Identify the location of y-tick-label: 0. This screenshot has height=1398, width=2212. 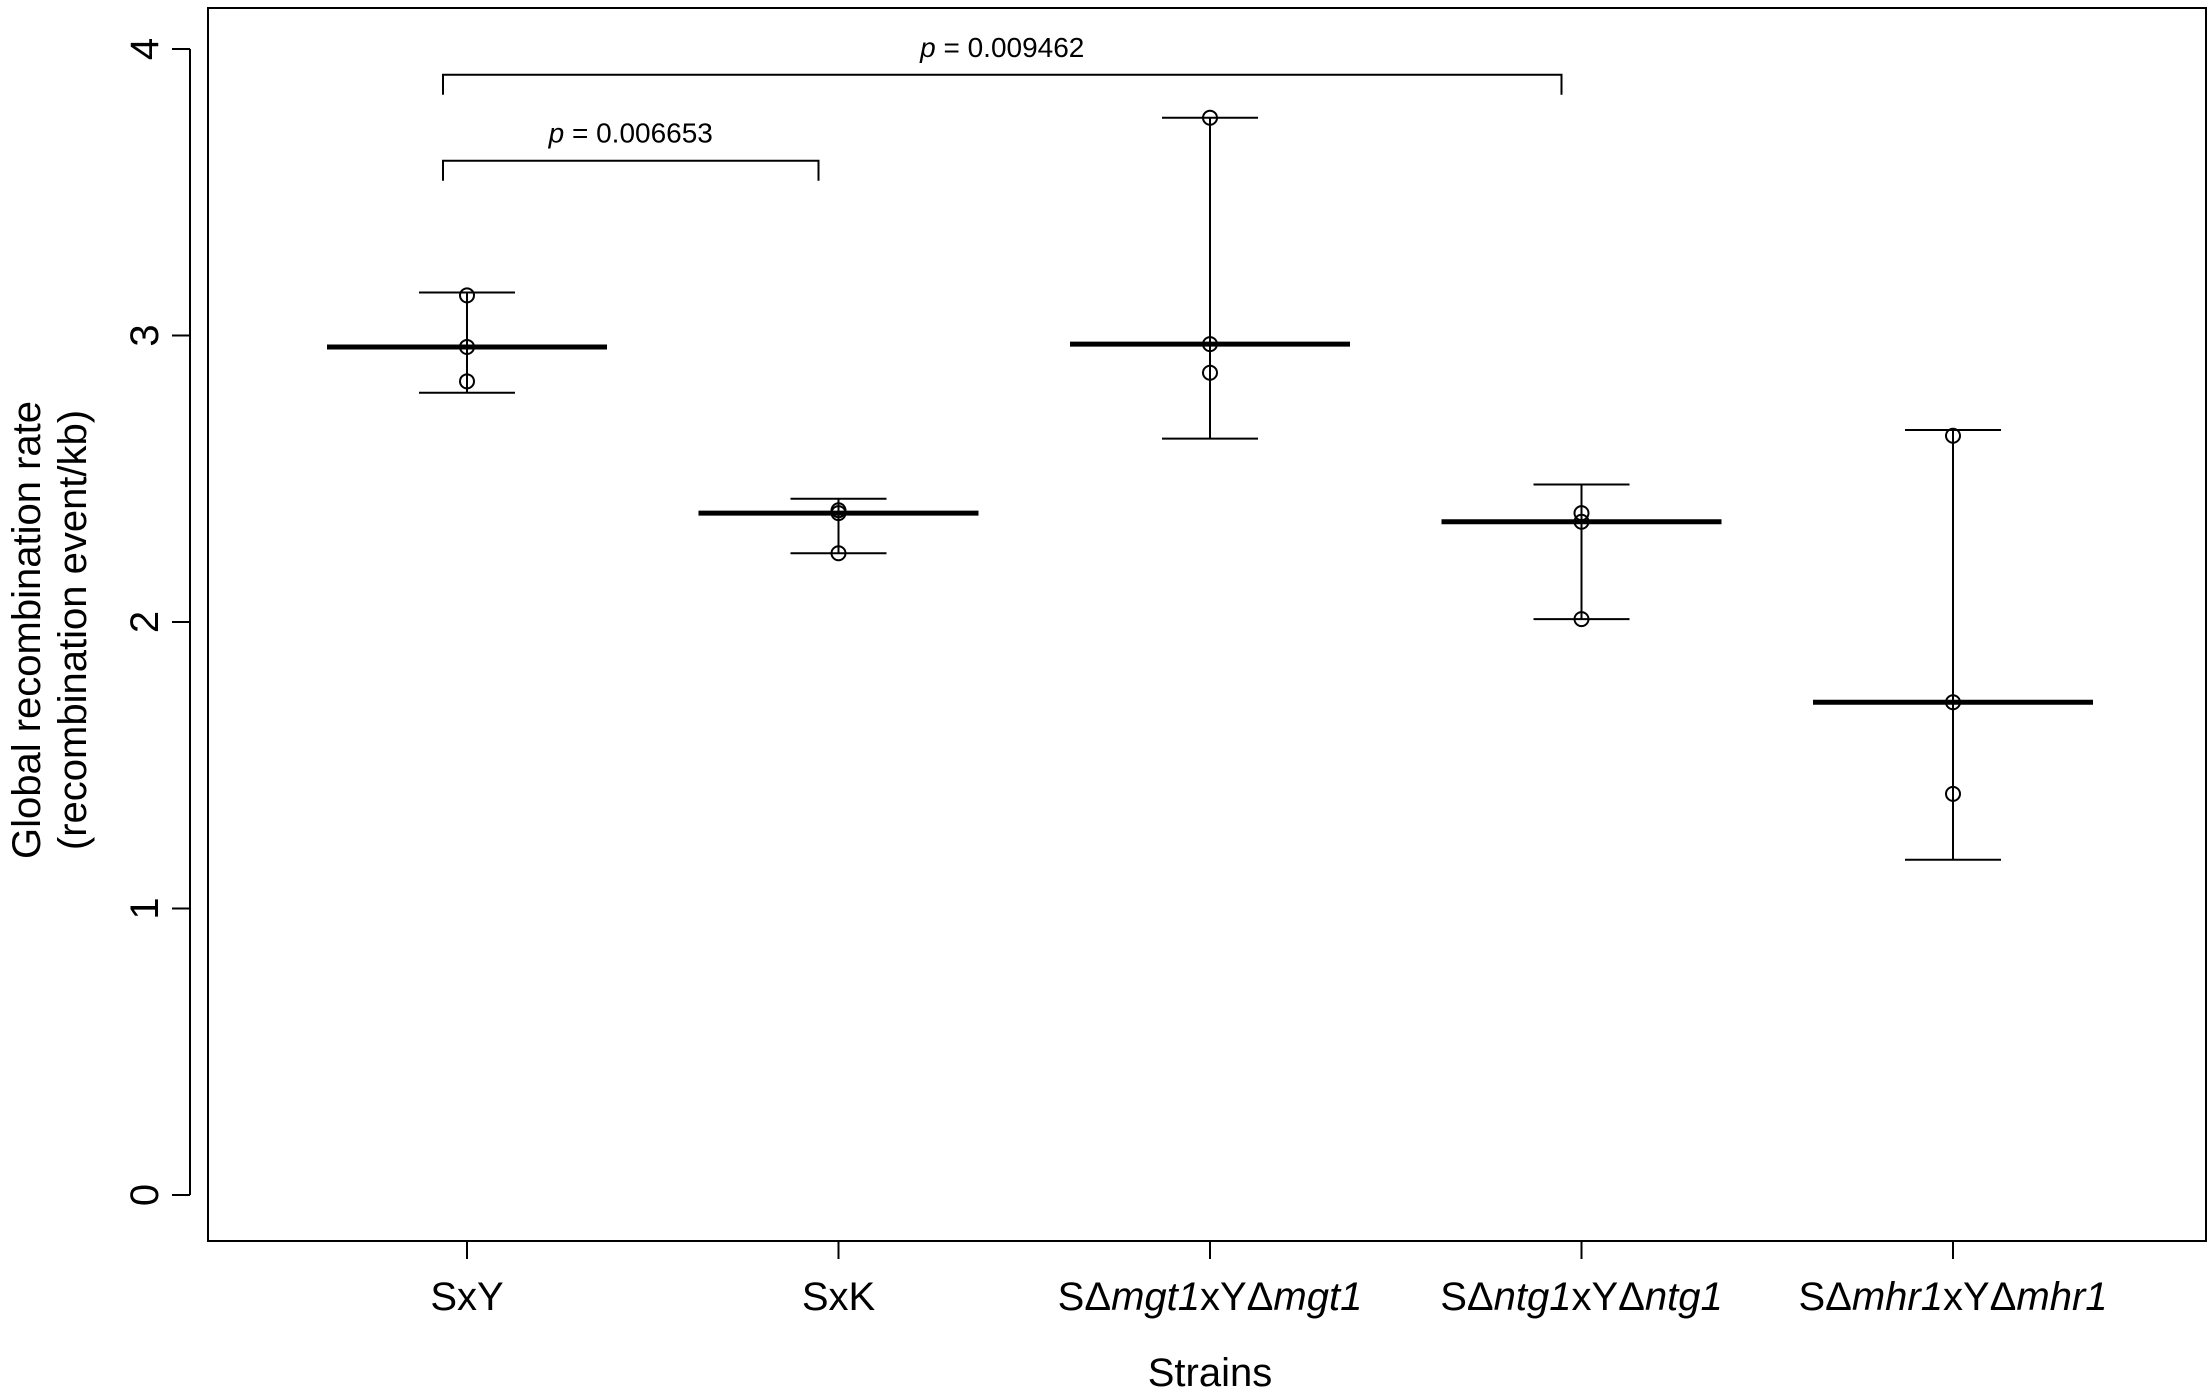
(145, 1195).